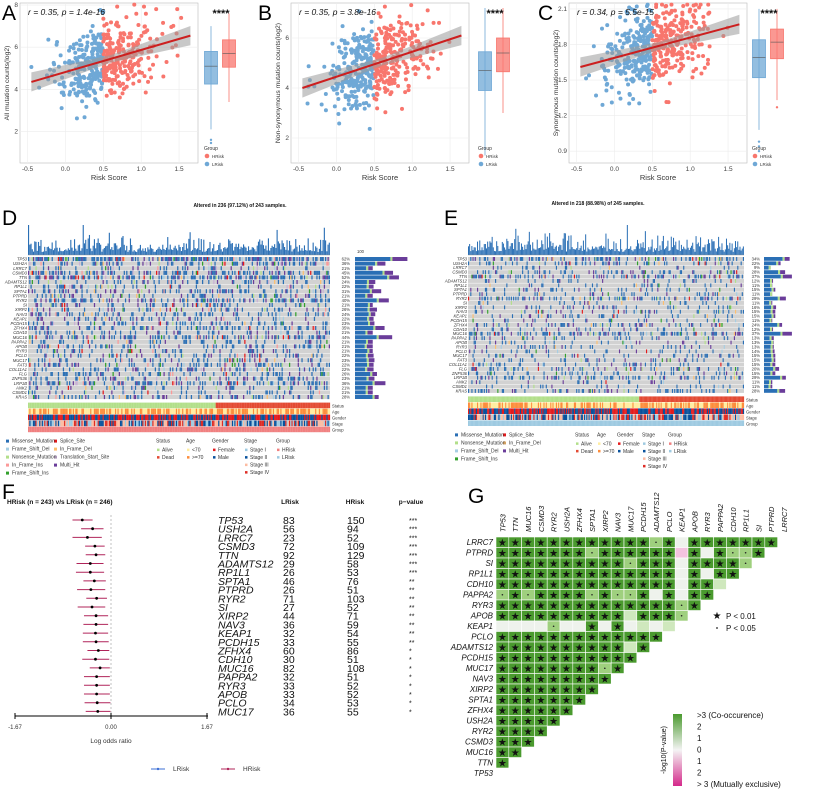 The height and width of the screenshot is (795, 825). What do you see at coordinates (451, 218) in the screenshot?
I see `panel-label: E` at bounding box center [451, 218].